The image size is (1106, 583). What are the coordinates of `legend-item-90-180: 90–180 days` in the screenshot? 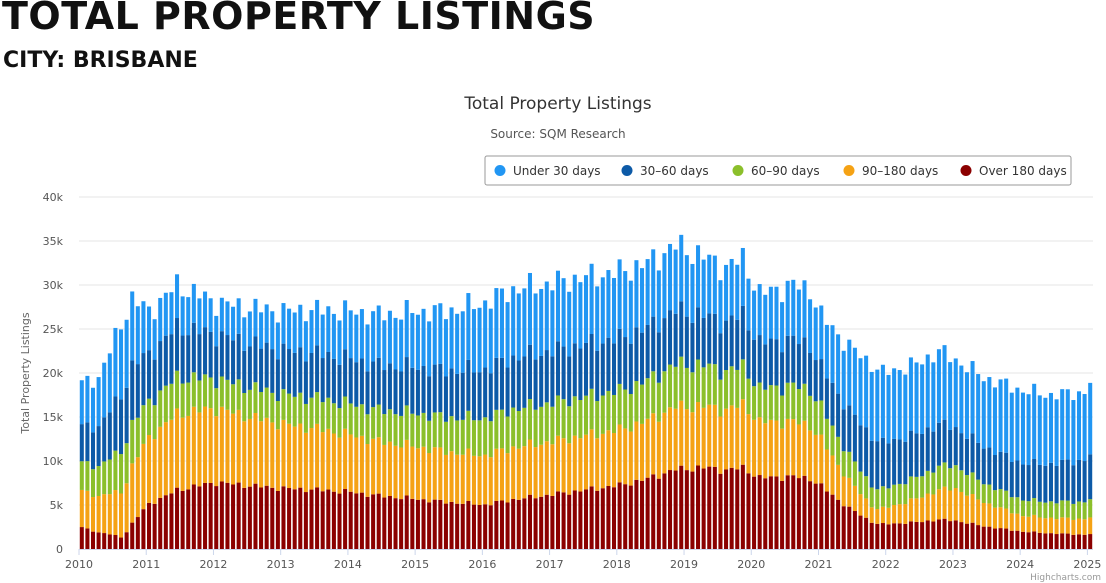 It's located at (891, 171).